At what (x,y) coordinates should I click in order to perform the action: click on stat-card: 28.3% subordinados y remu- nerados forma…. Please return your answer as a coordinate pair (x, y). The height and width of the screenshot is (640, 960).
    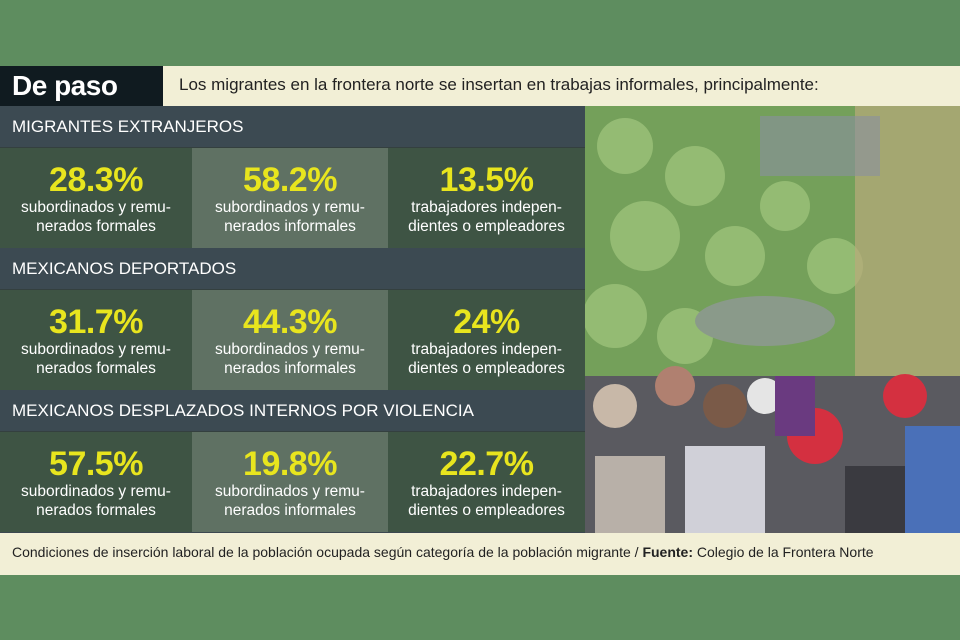
    Looking at the image, I should click on (96, 198).